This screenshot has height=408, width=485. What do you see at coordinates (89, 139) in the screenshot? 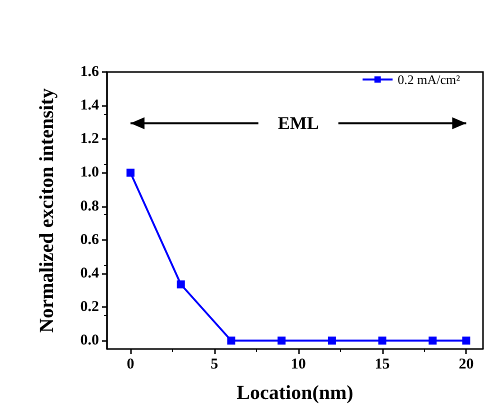
I see `y-tick-label: 1.2` at bounding box center [89, 139].